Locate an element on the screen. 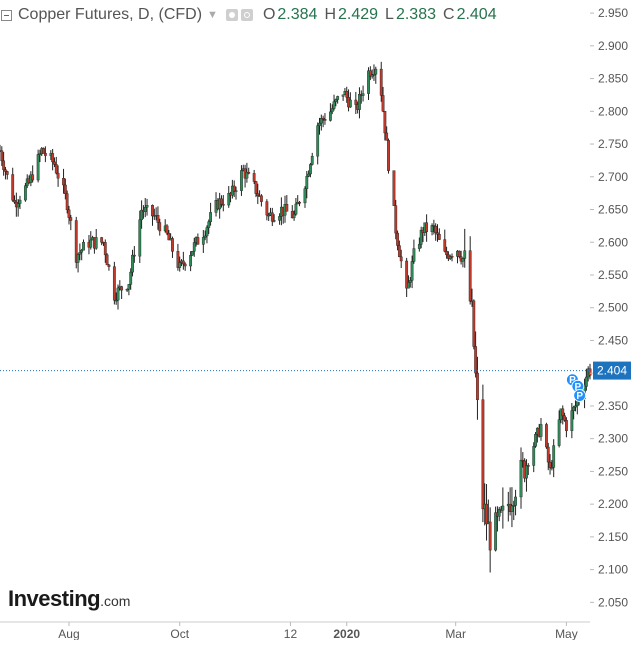 The width and height of the screenshot is (632, 645). logo-wordmark: Investing is located at coordinates (54, 598).